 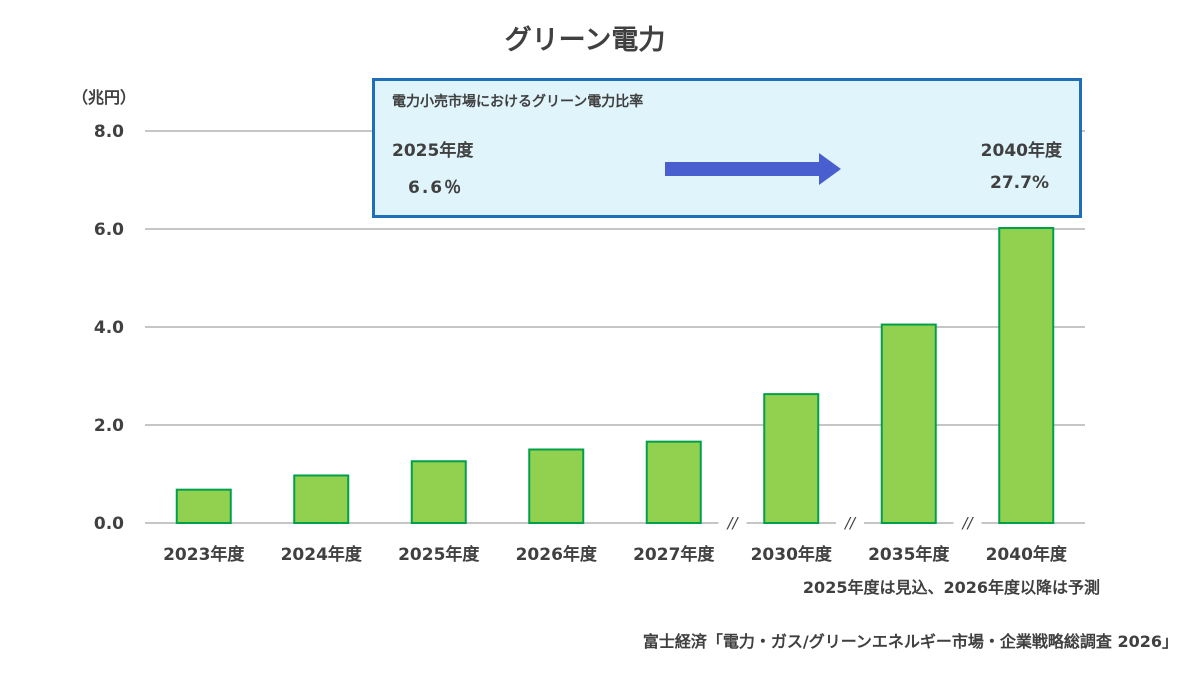 I want to click on y-tick-label: 0.0, so click(x=109, y=524).